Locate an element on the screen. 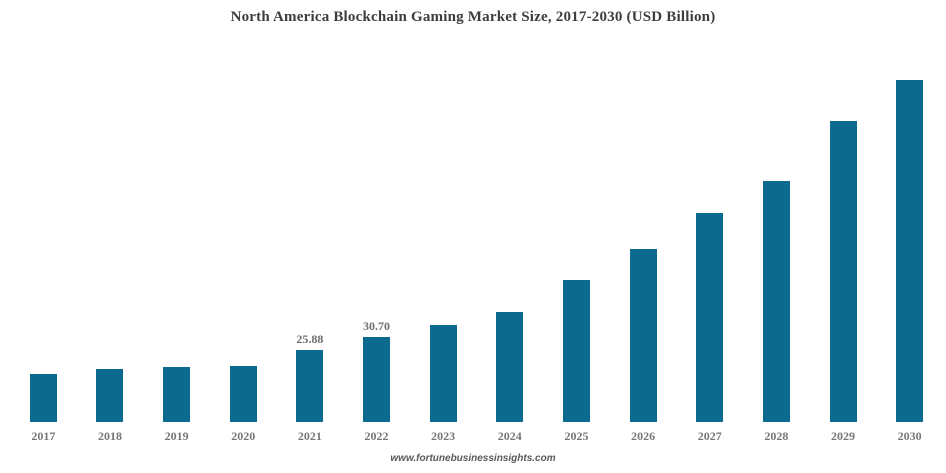 This screenshot has height=473, width=946. bar-2026 is located at coordinates (643, 335).